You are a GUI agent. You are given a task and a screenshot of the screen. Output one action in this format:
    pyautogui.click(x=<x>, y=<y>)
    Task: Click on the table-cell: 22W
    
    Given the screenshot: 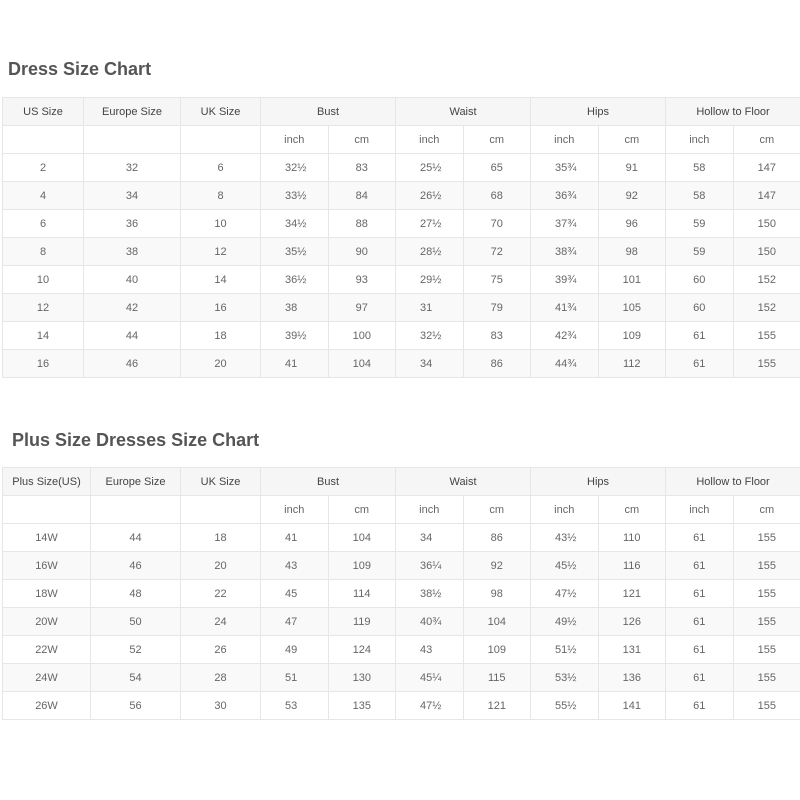 What is the action you would take?
    pyautogui.click(x=46, y=649)
    